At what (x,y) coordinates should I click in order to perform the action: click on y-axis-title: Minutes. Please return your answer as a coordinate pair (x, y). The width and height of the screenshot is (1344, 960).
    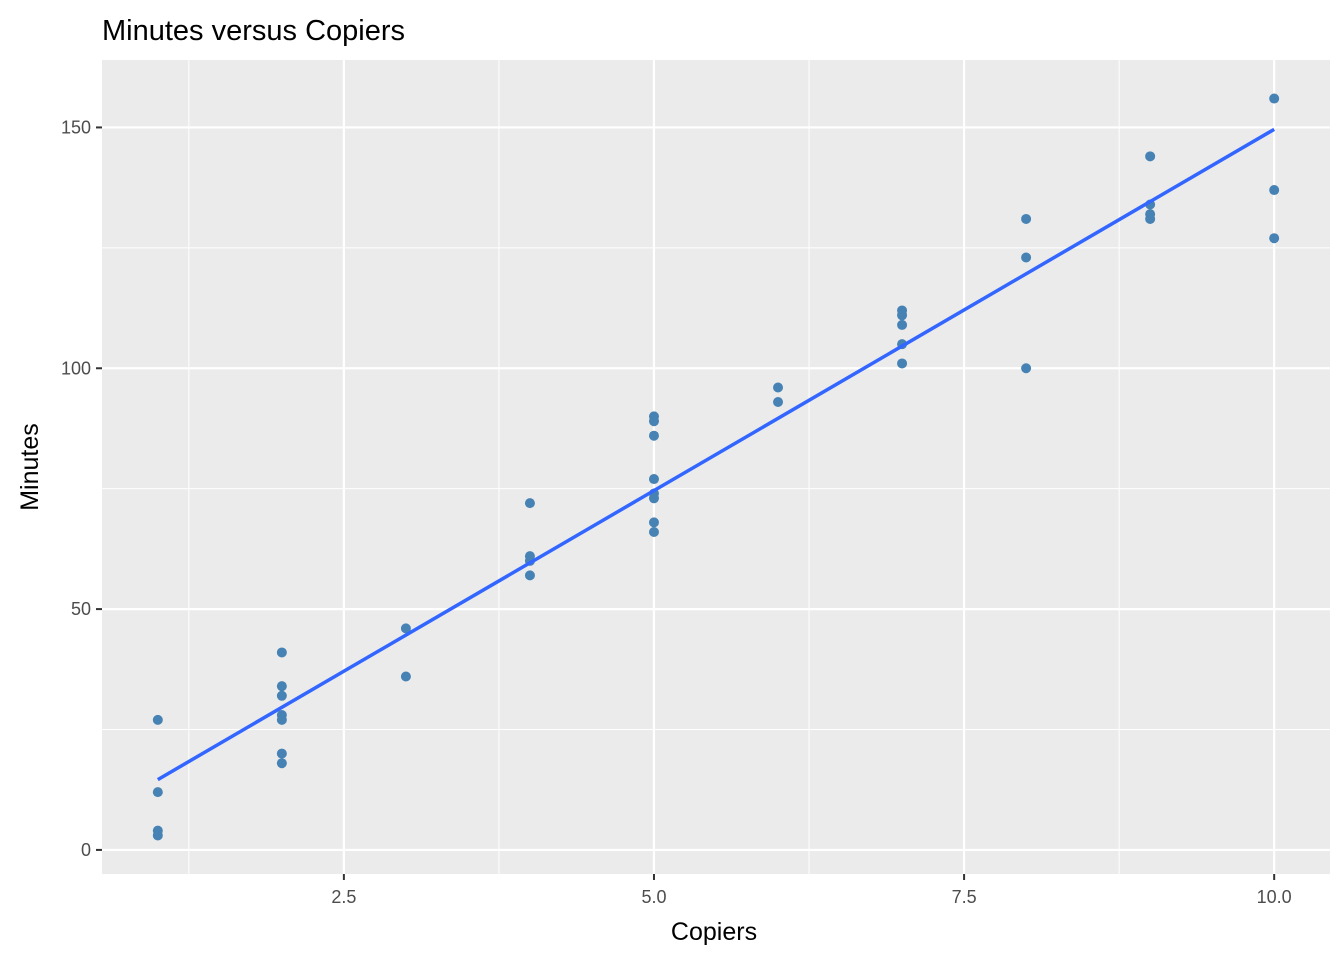
    Looking at the image, I should click on (30, 467).